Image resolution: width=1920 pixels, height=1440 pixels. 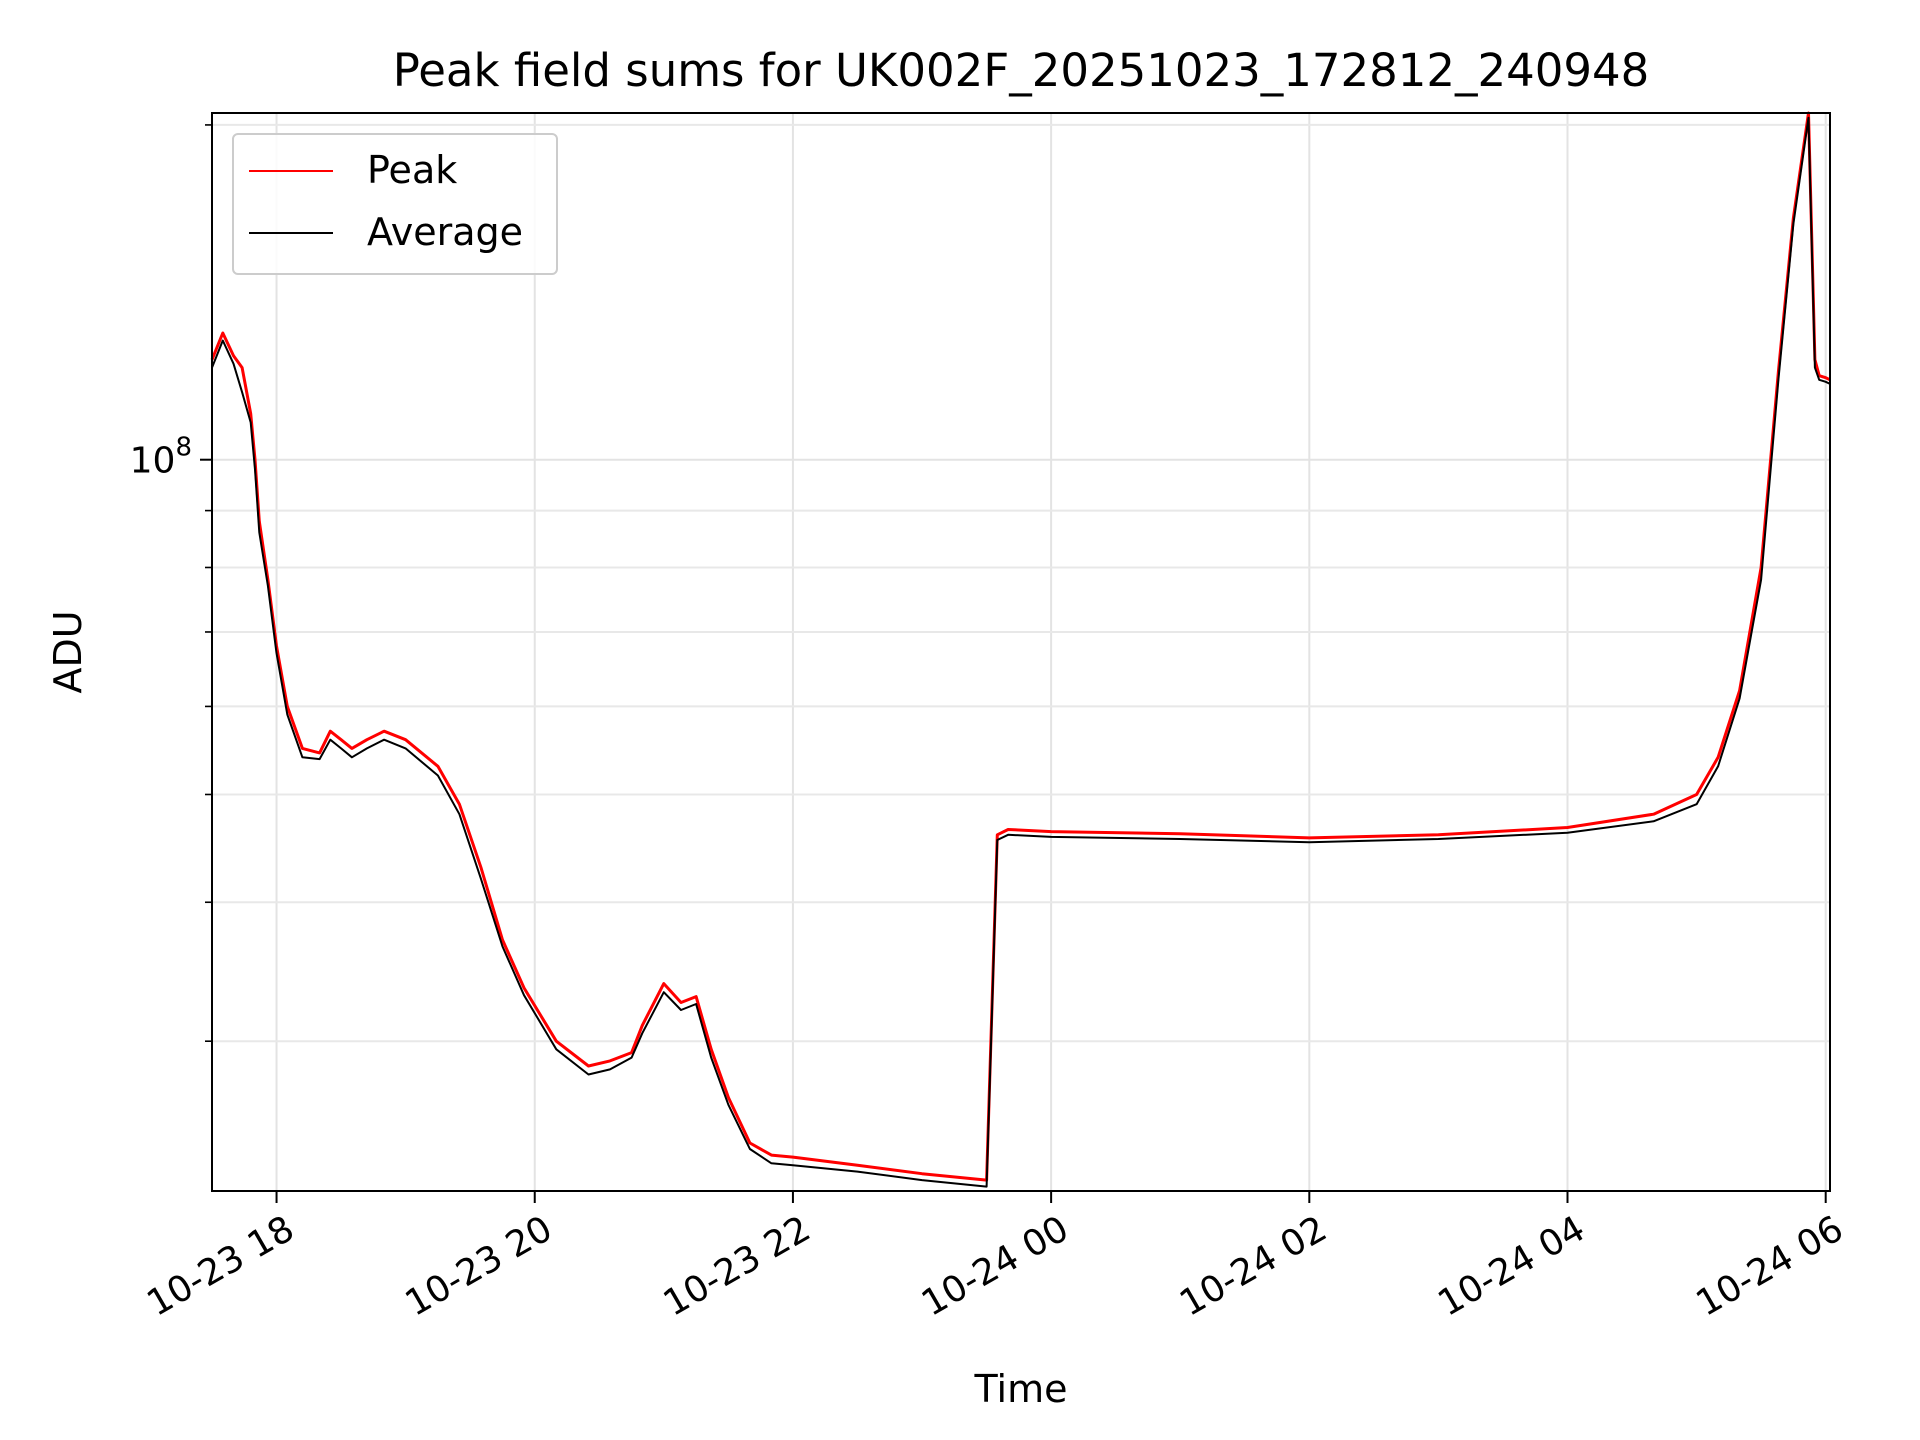 I want to click on legend: Peak Average, so click(x=395, y=204).